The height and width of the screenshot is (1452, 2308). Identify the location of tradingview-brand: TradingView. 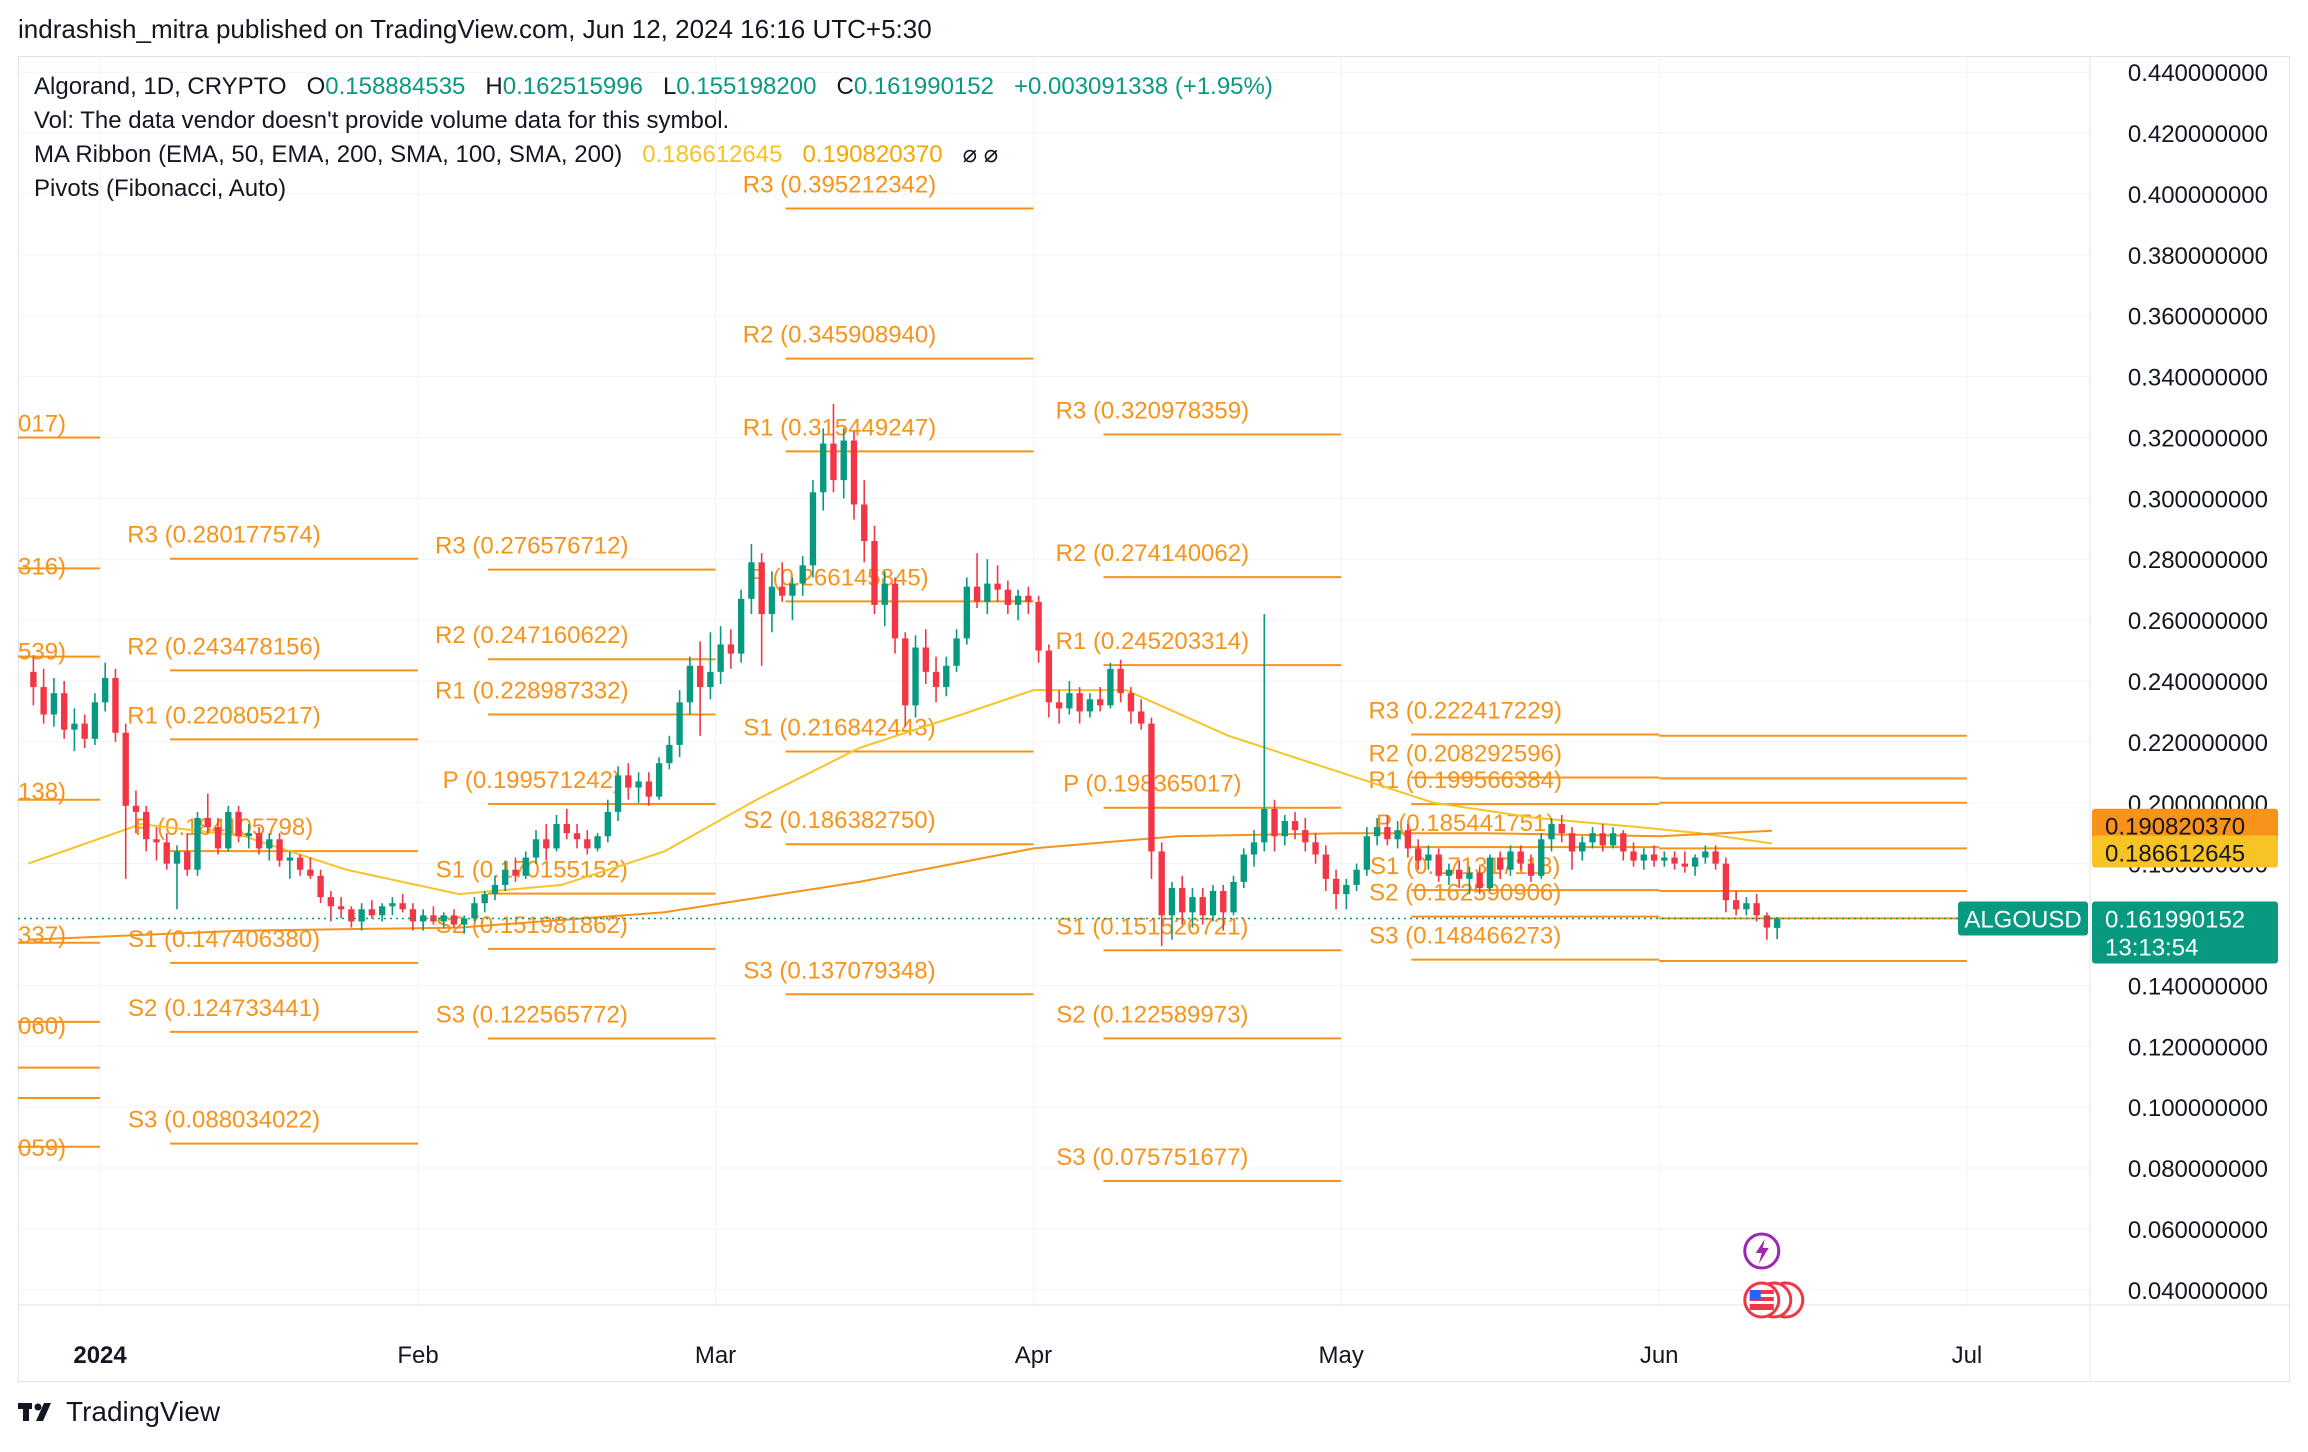
(143, 1411).